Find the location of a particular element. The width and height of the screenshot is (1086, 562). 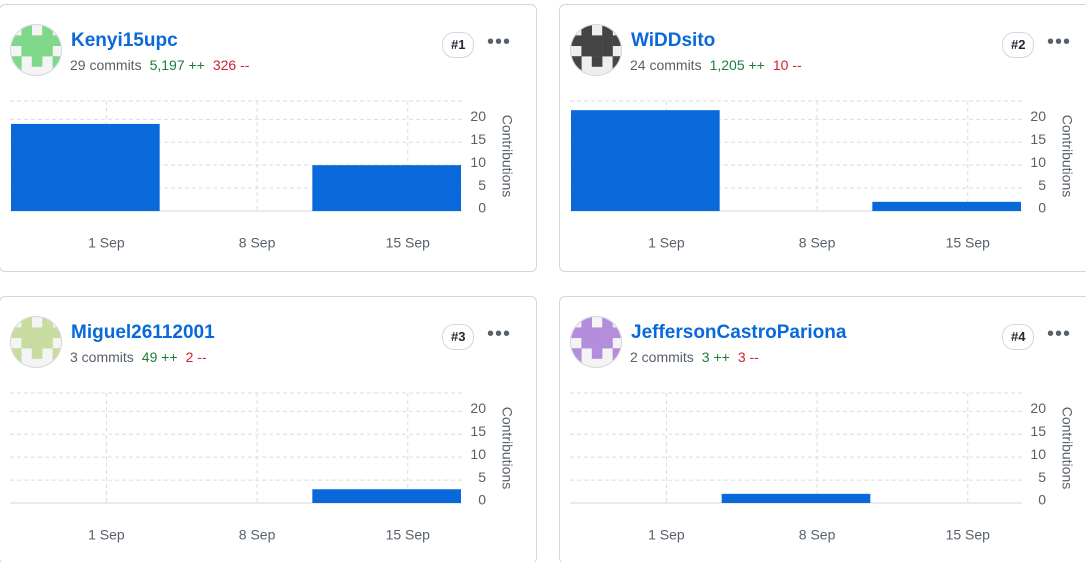

rank-badge: #2 is located at coordinates (1018, 45).